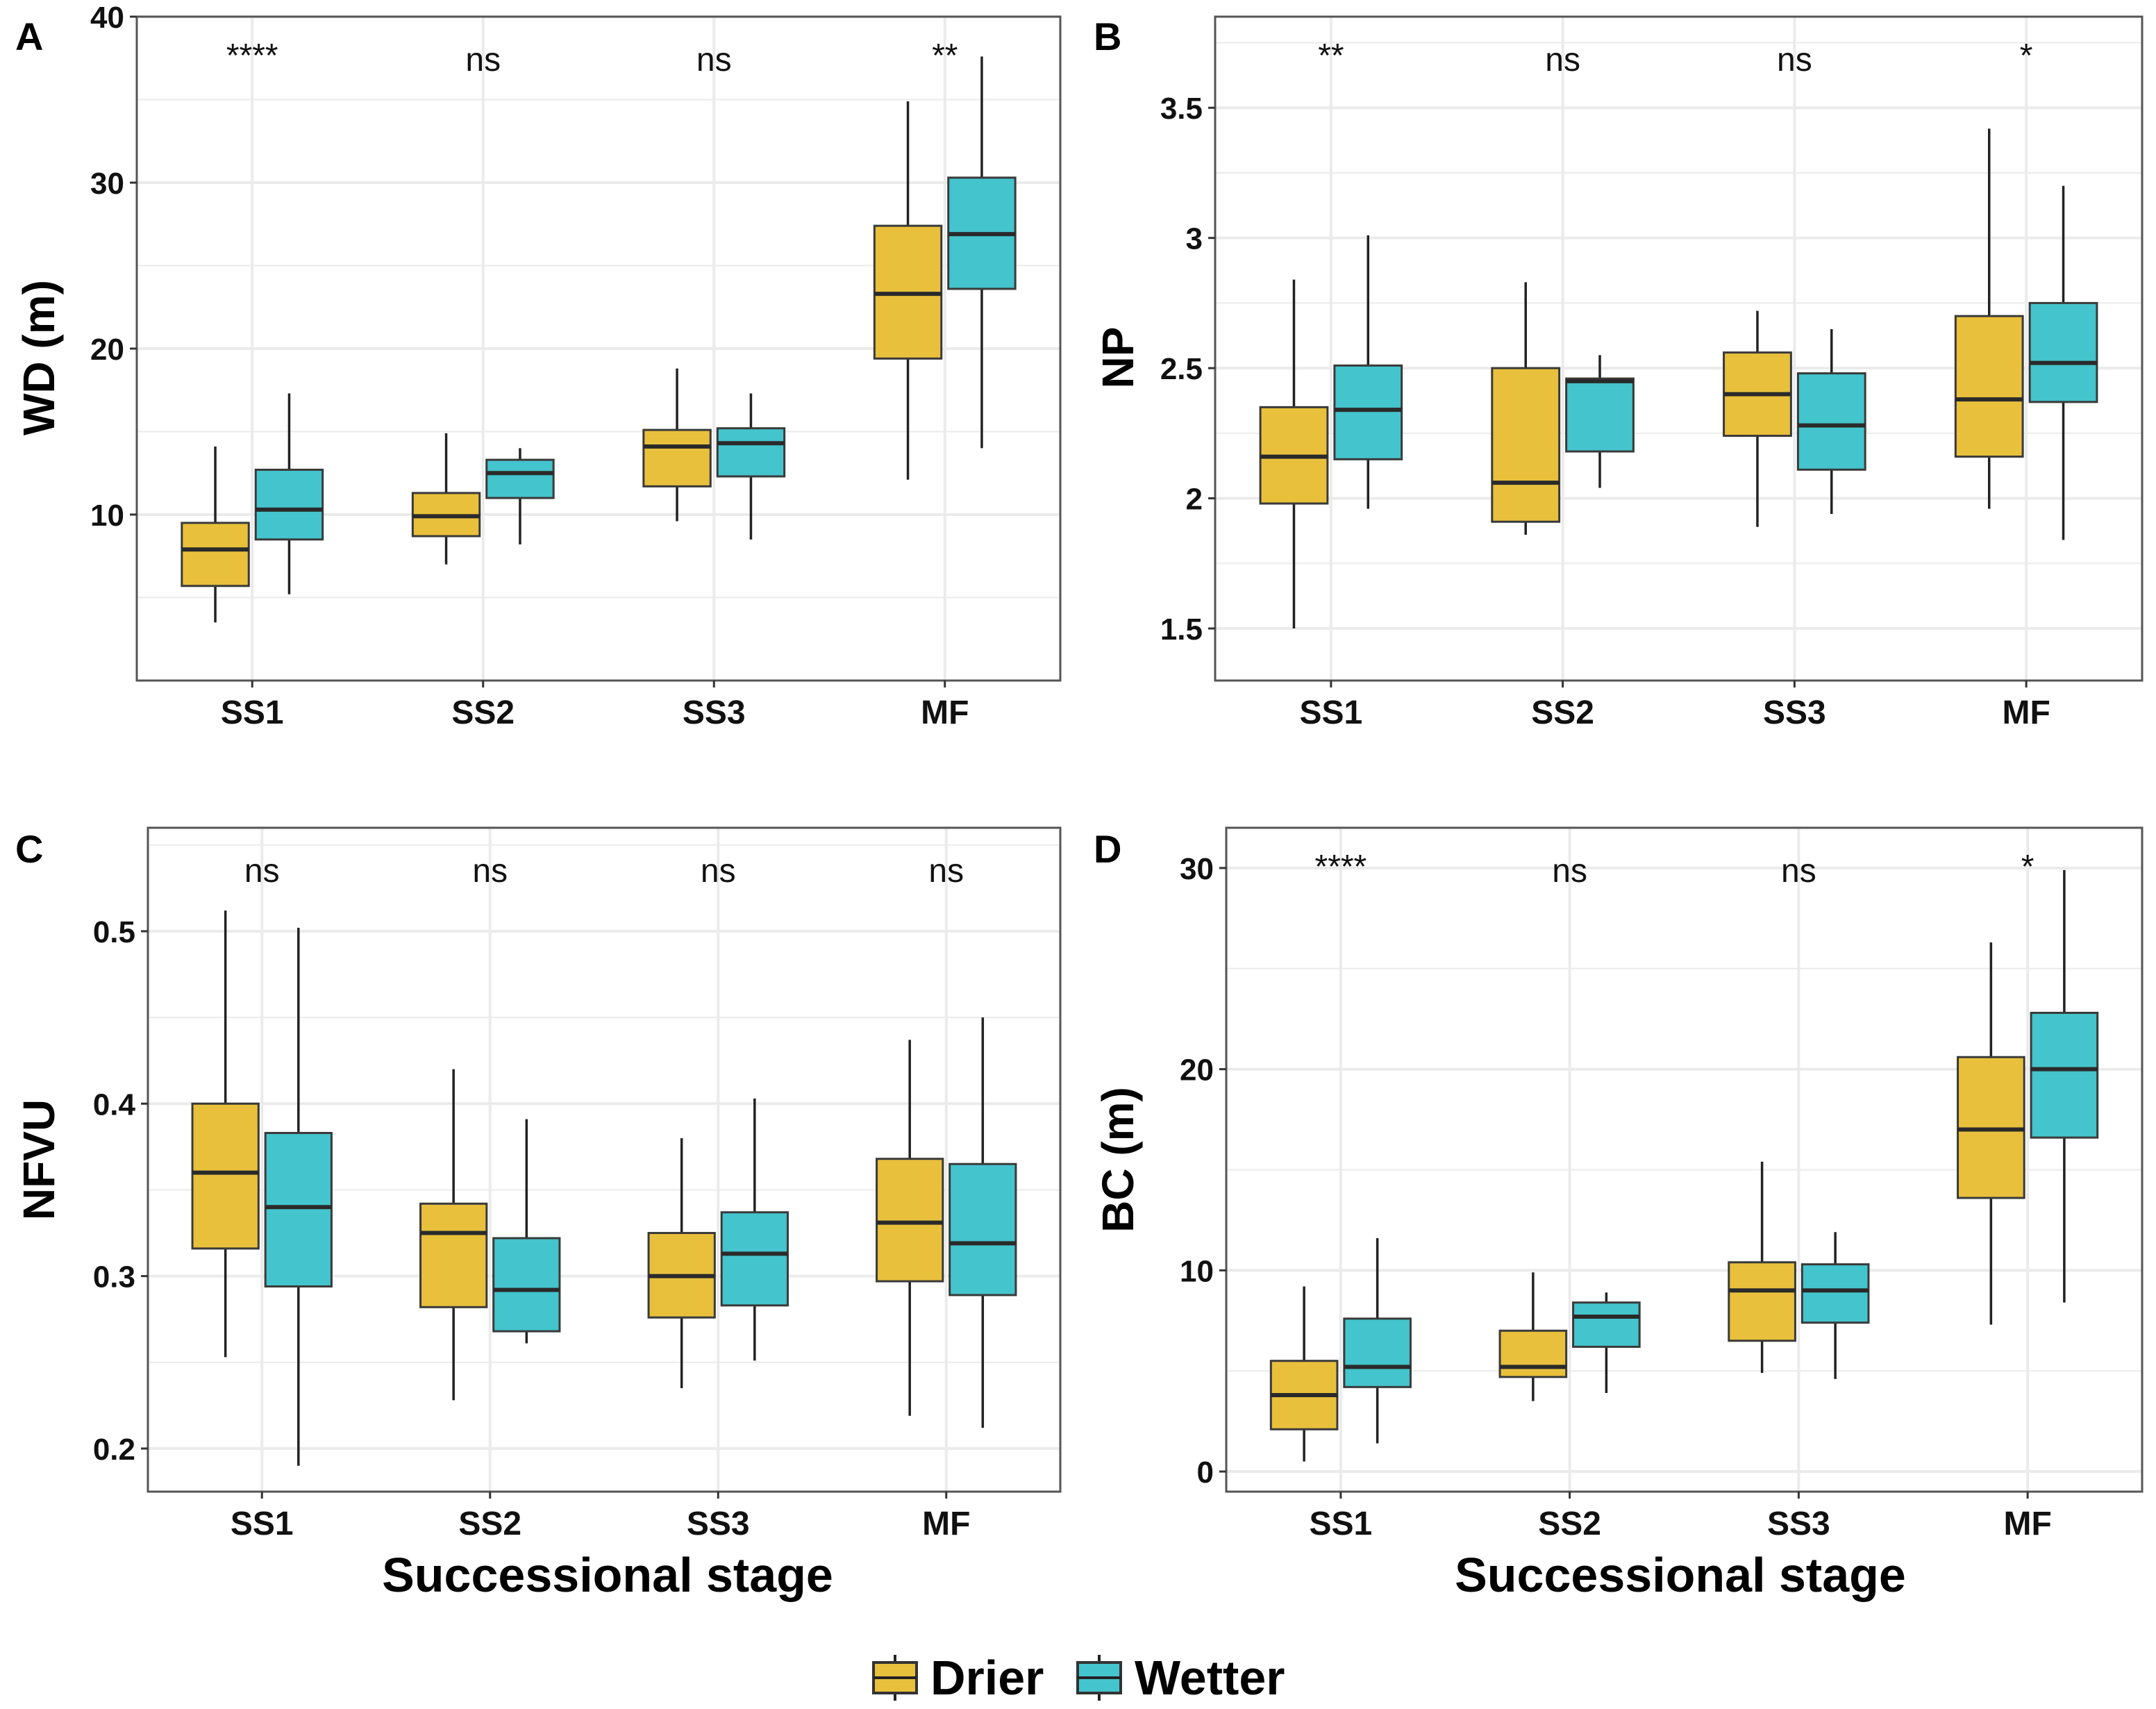 The image size is (2156, 1709). I want to click on panel-a-wetter-ss3-box, so click(751, 452).